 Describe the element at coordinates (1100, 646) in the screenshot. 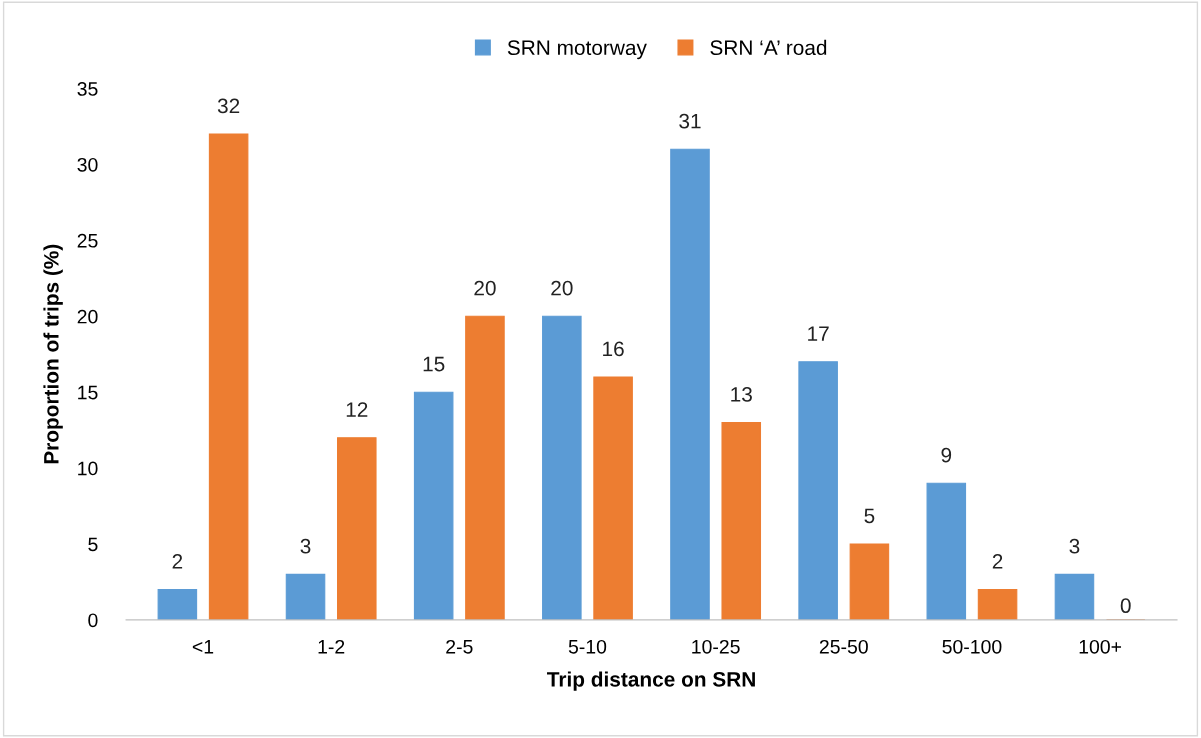

I see `x-tick-label: 100+` at that location.